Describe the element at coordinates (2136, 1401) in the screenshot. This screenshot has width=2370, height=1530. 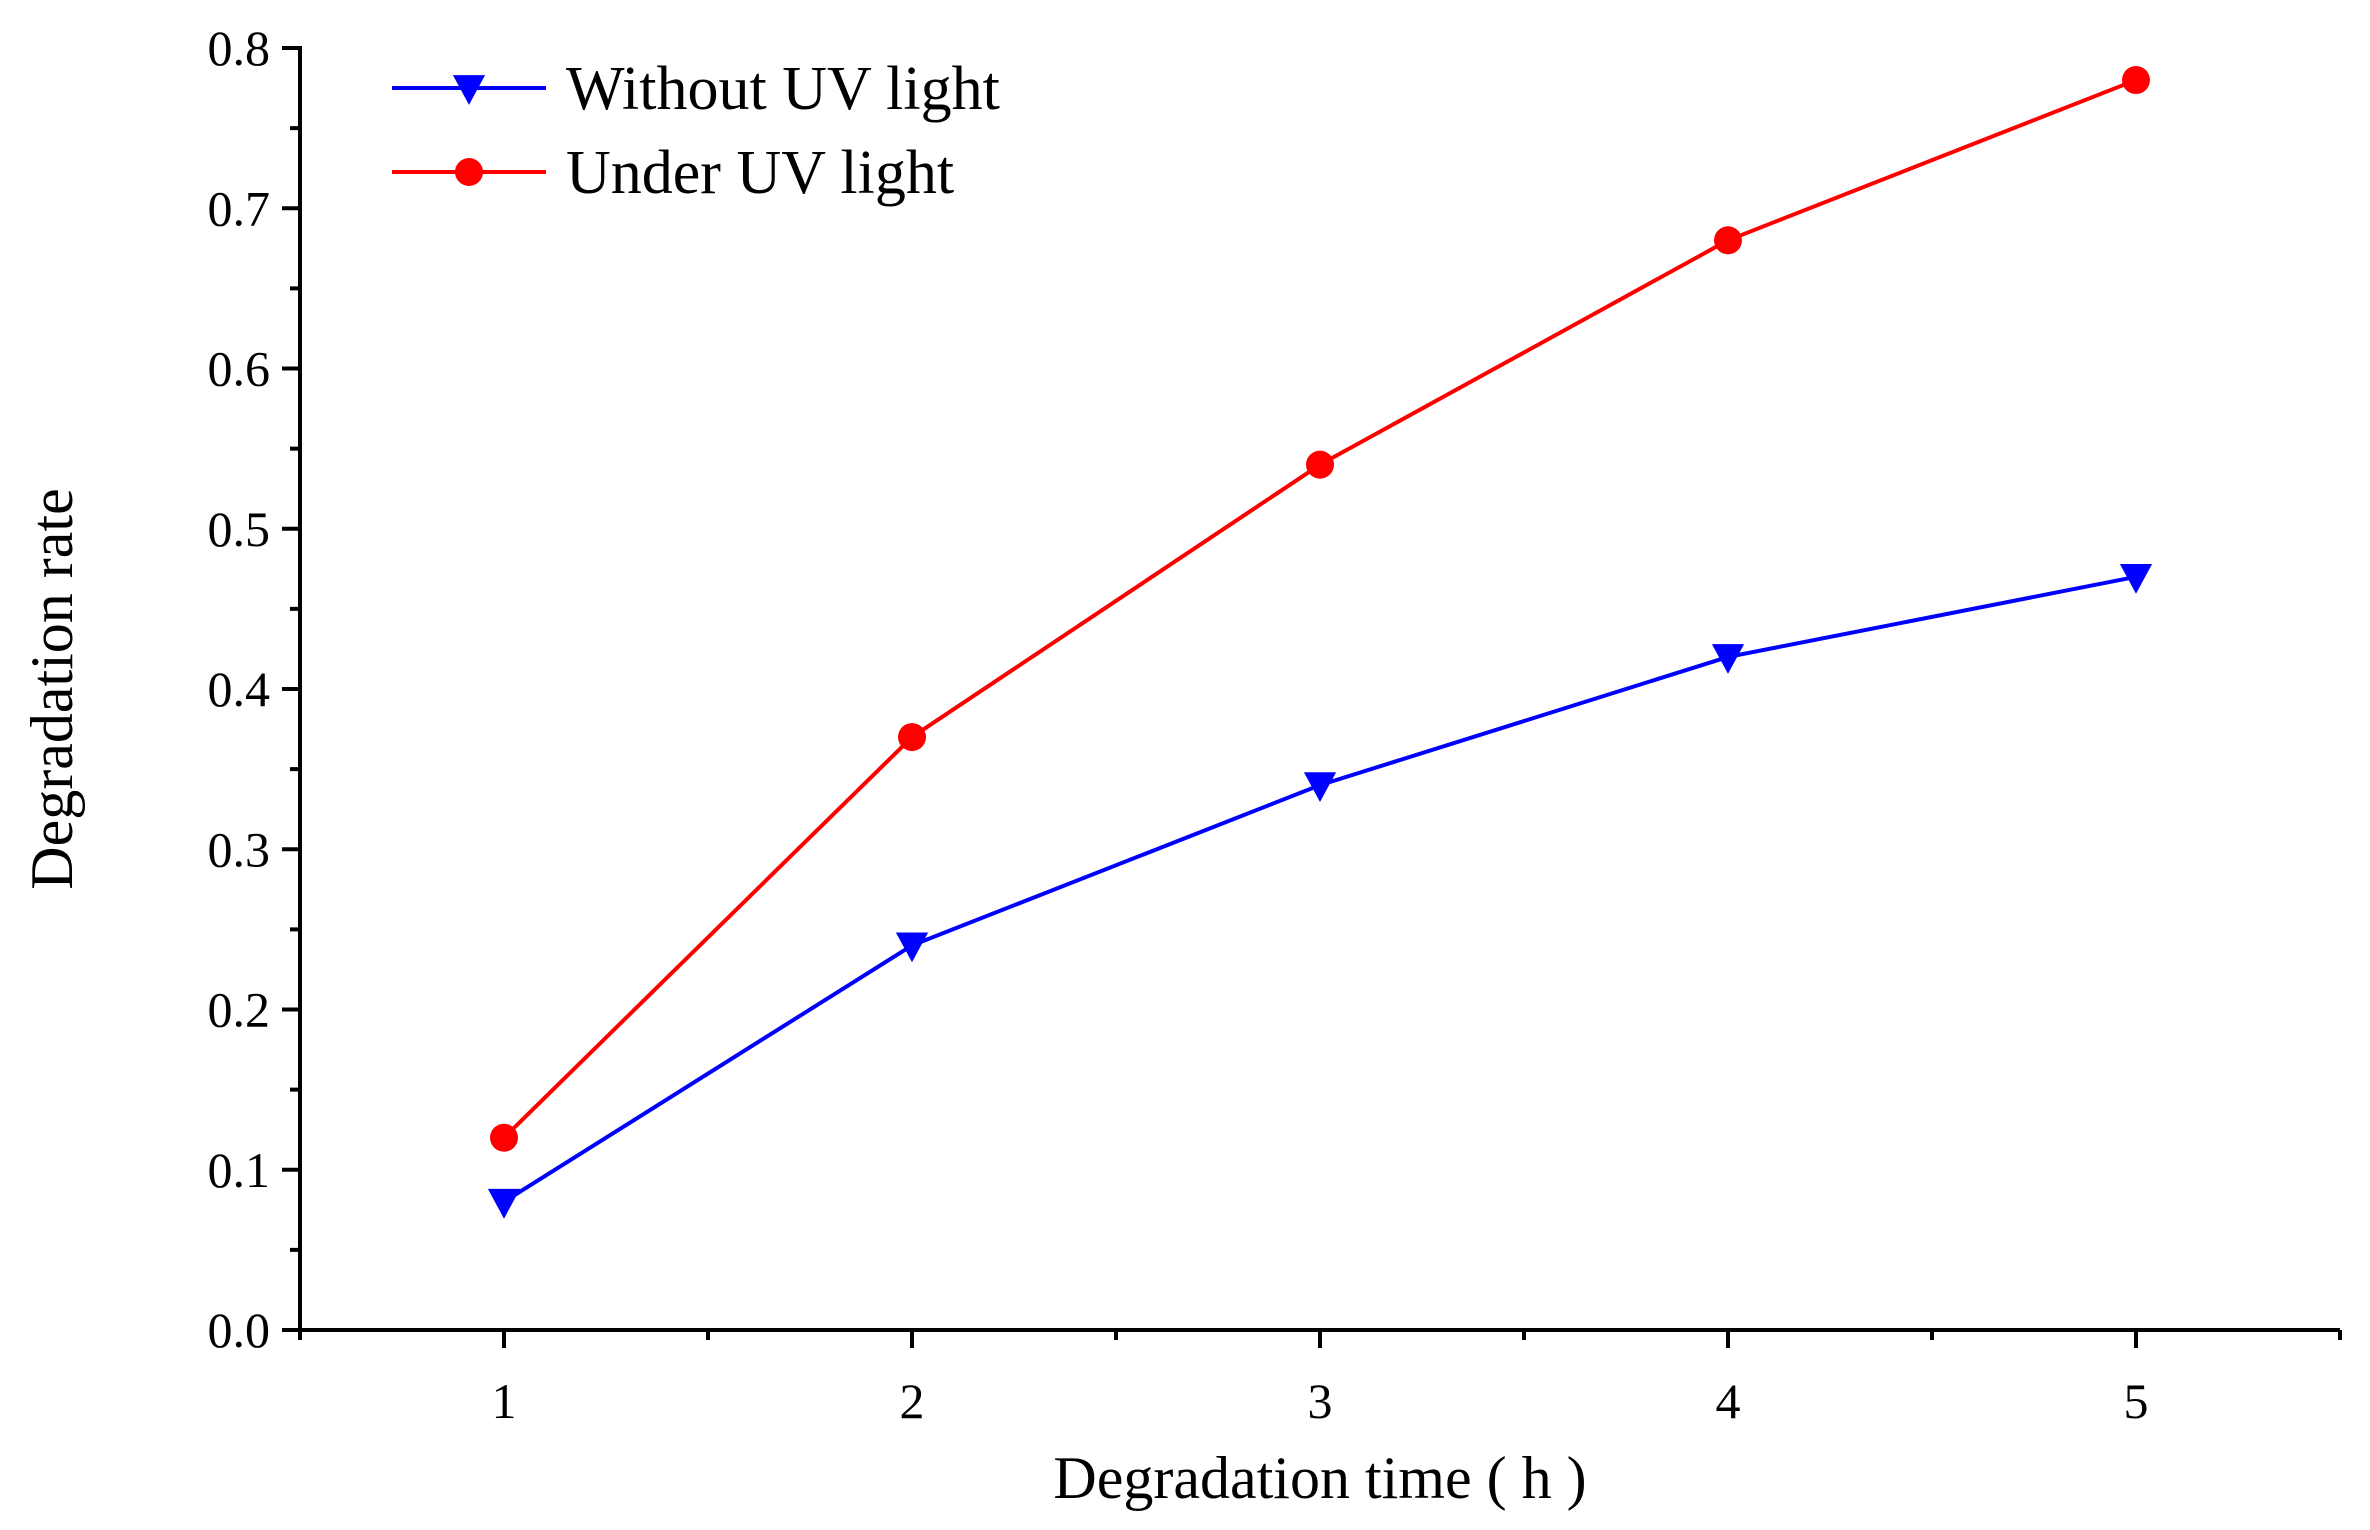
I see `x-tick-label: 5` at that location.